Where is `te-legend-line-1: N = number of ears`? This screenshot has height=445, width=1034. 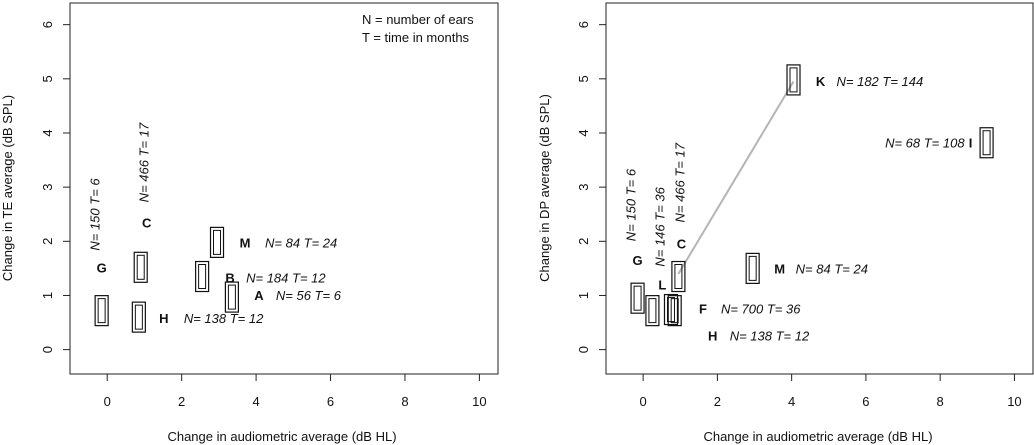 te-legend-line-1: N = number of ears is located at coordinates (418, 19).